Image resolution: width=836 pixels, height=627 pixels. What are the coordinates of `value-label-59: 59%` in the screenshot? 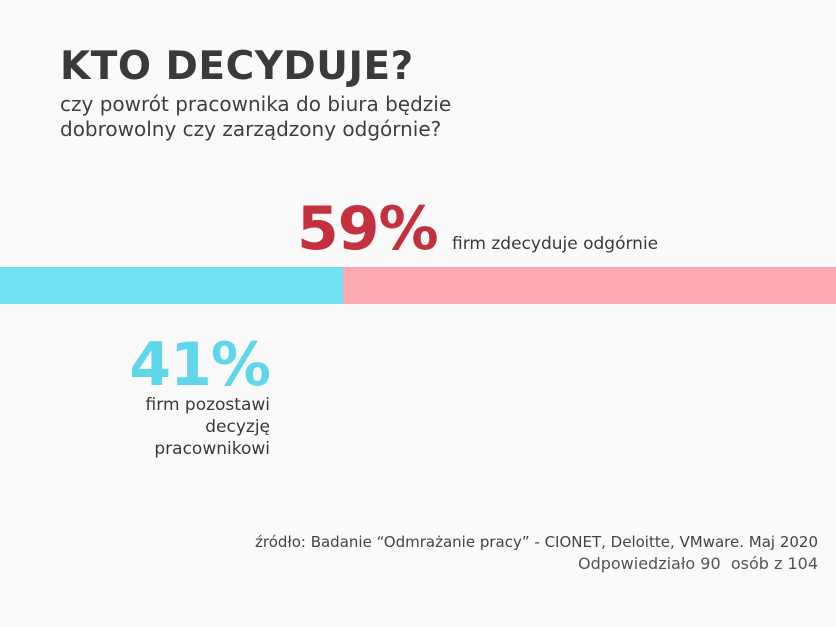 It's located at (368, 229).